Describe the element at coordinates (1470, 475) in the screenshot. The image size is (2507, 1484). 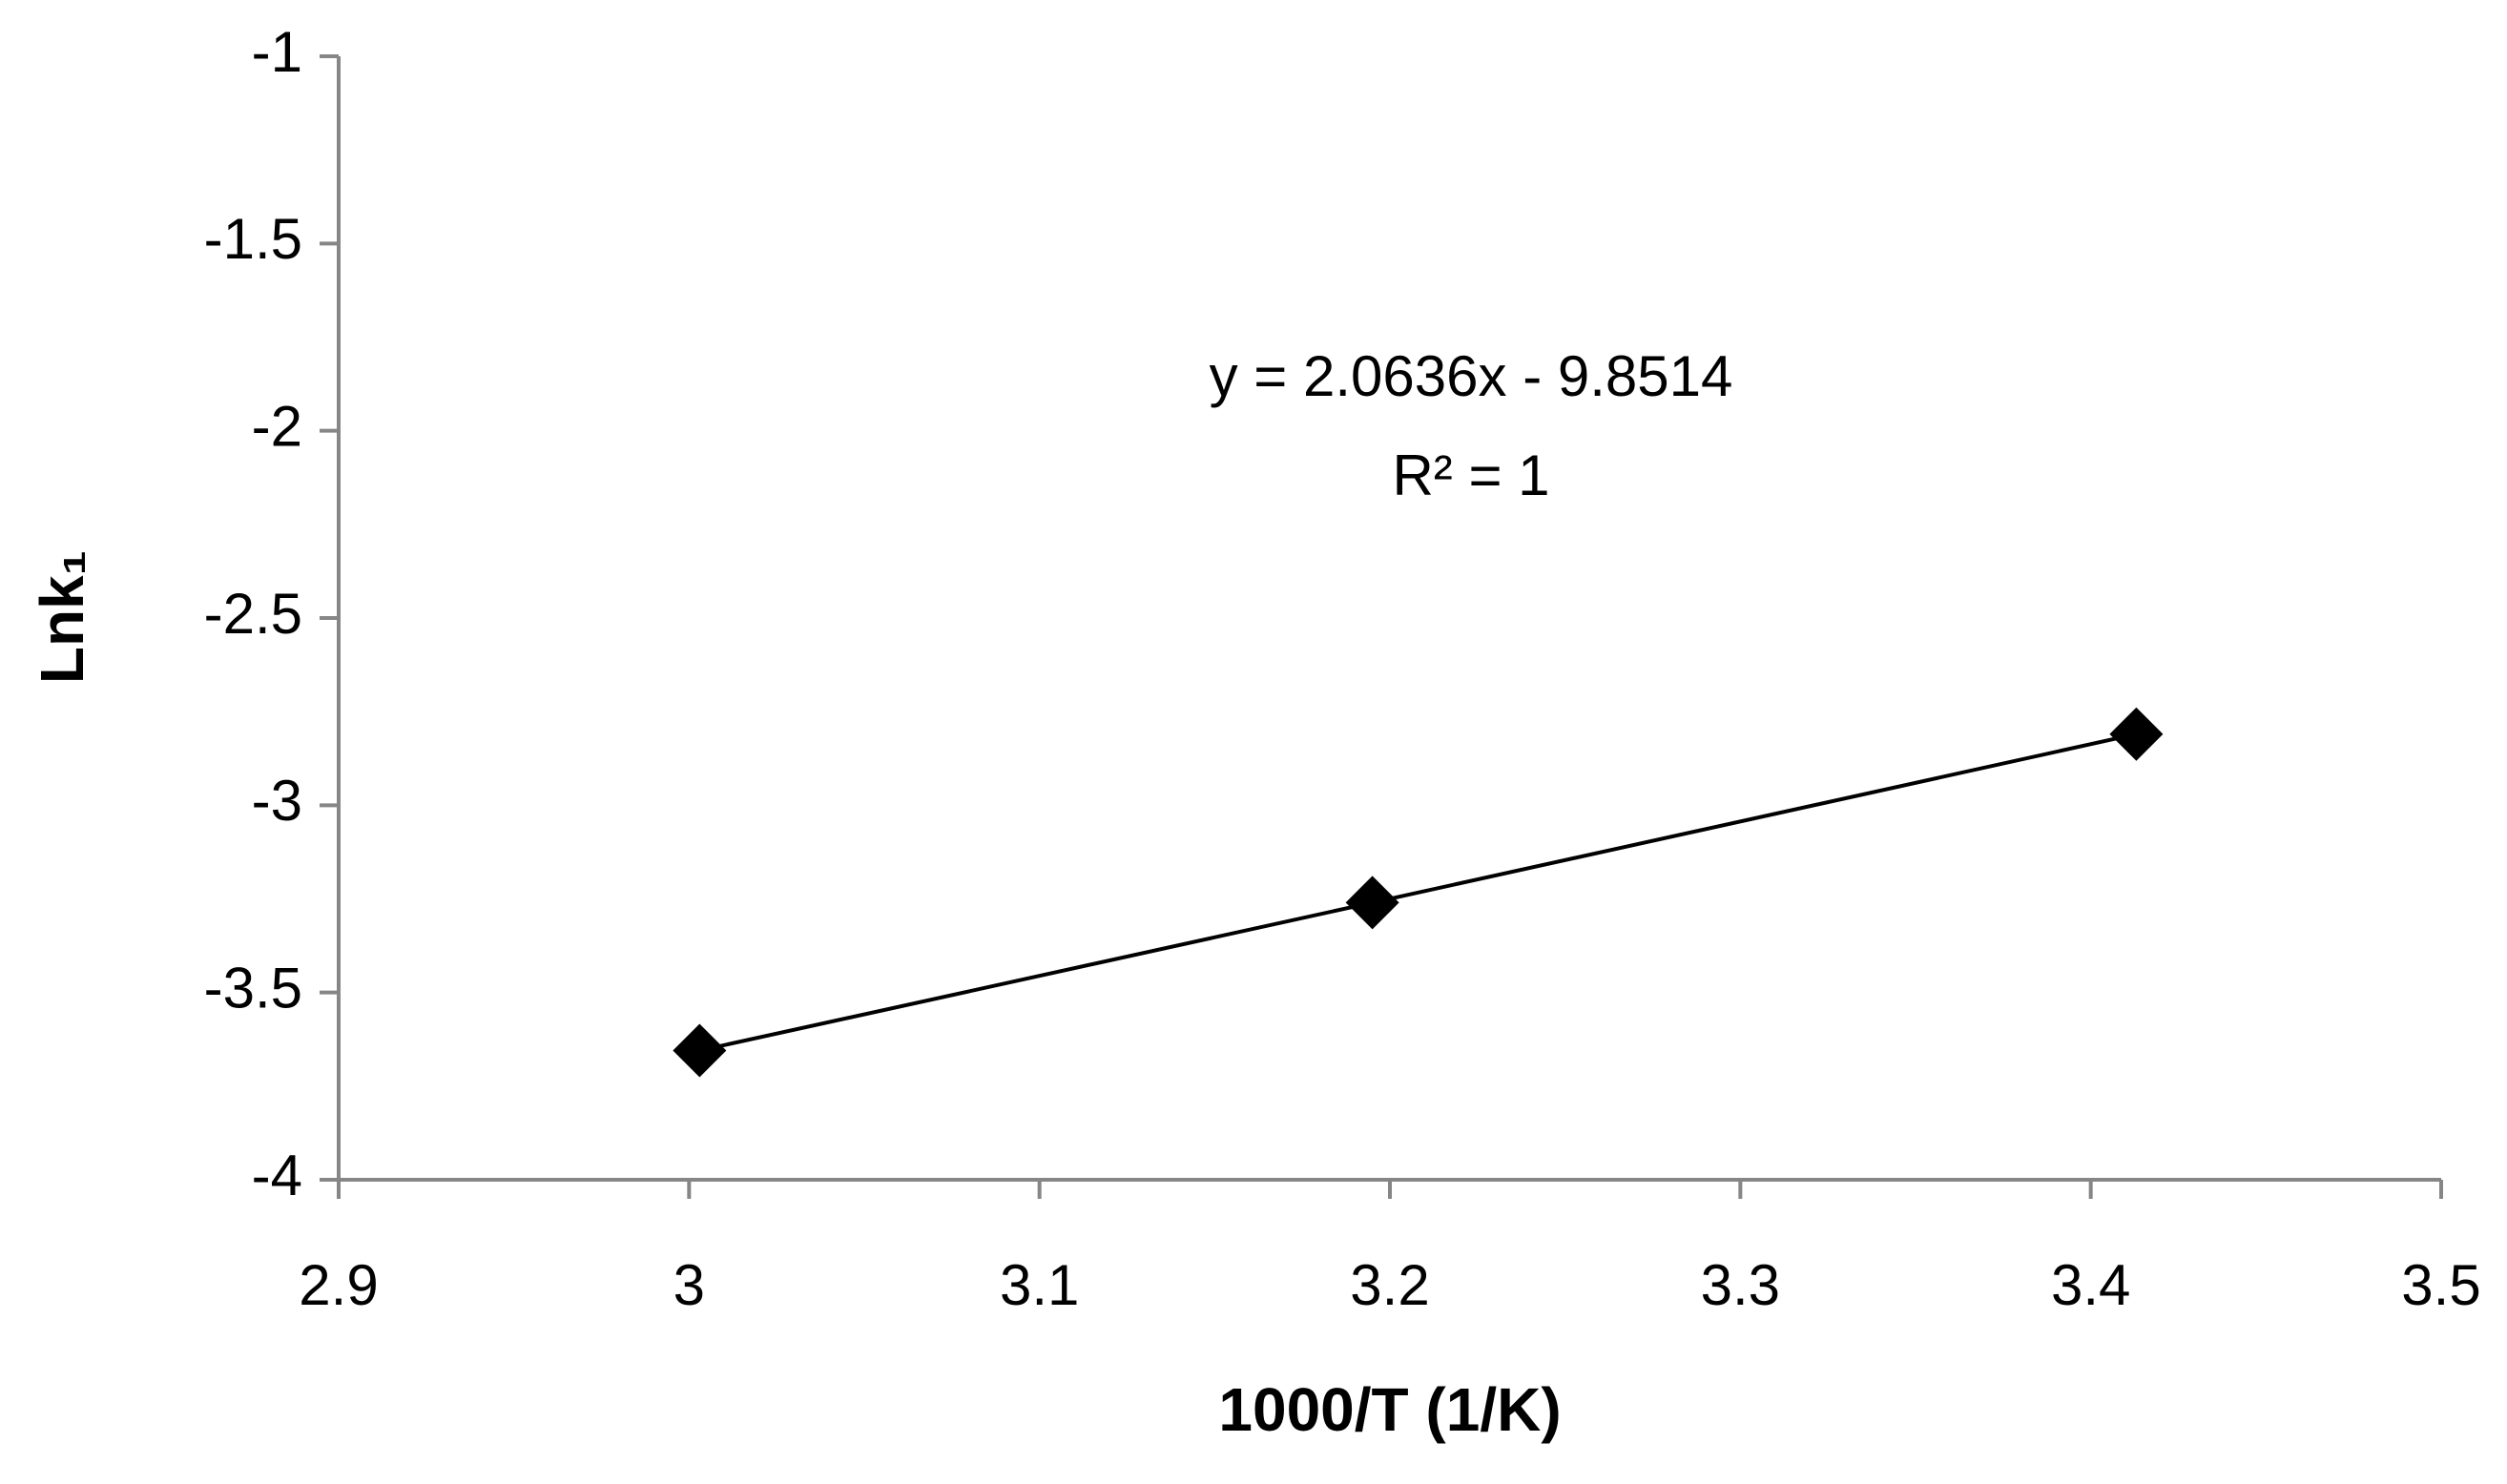
I see `r-squared: R² = 1` at that location.